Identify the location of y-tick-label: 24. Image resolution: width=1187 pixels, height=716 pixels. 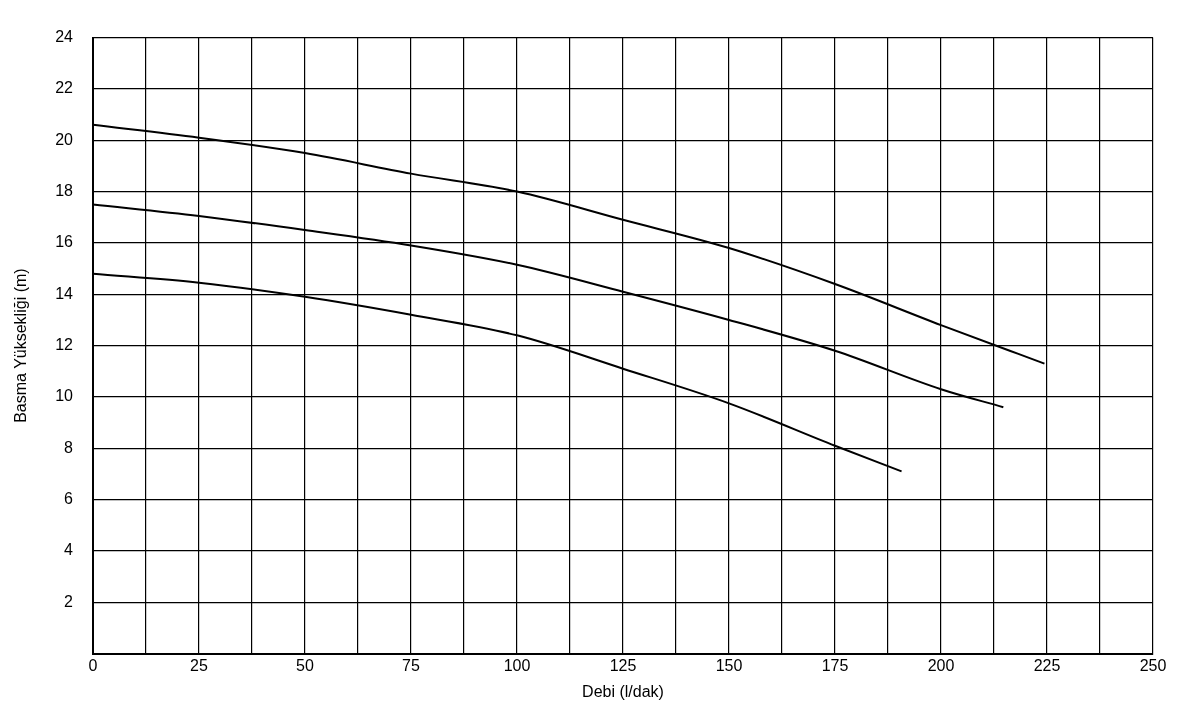
(64, 37).